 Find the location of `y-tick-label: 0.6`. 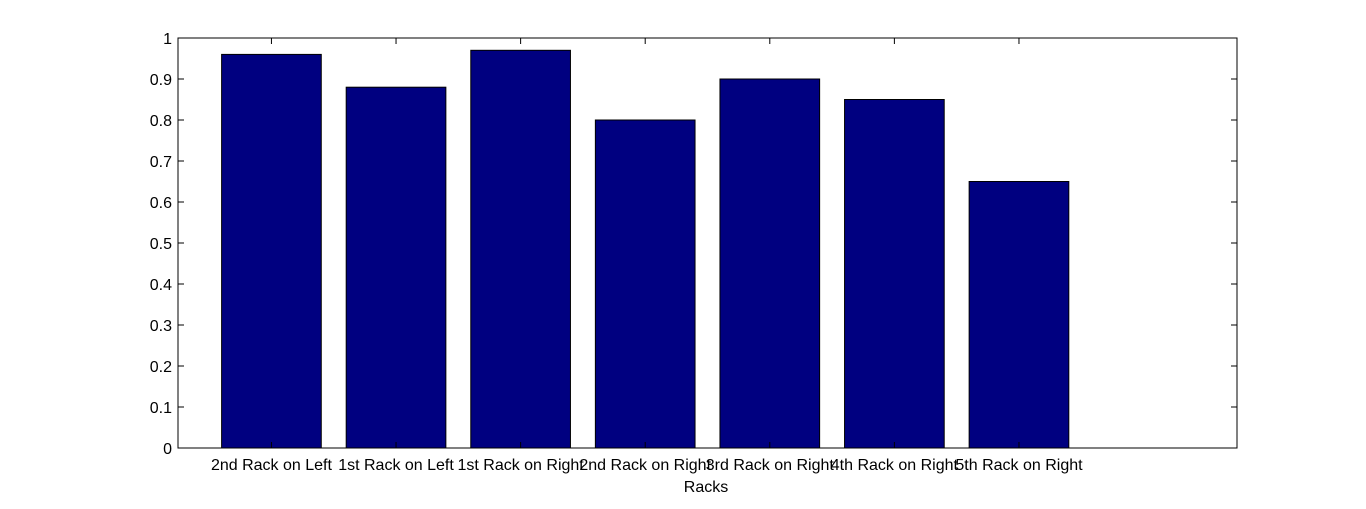

y-tick-label: 0.6 is located at coordinates (161, 203).